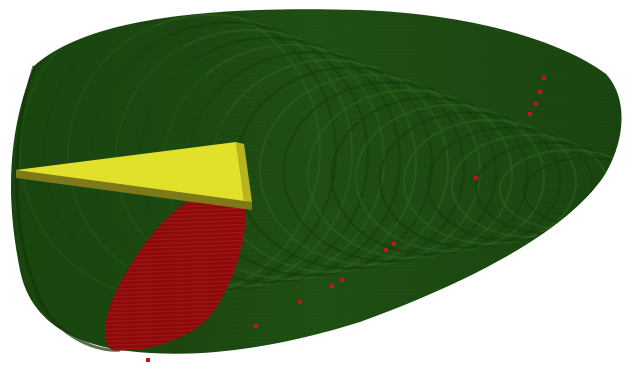 The height and width of the screenshot is (367, 628). What do you see at coordinates (134, 190) in the screenshot?
I see `yellow-plane-edge` at bounding box center [134, 190].